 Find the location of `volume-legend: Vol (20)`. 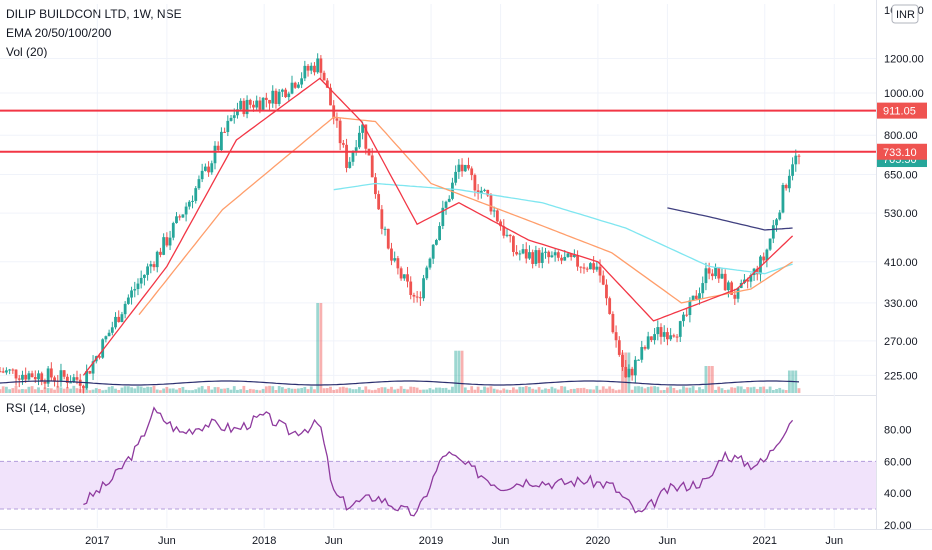

volume-legend: Vol (20) is located at coordinates (26, 52).